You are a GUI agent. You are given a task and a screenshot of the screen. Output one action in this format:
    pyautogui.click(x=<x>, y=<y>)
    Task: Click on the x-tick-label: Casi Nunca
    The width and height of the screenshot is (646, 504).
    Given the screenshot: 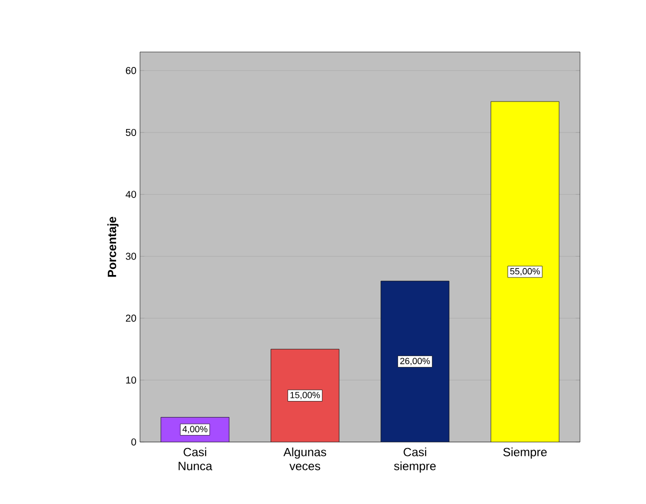 What is the action you would take?
    pyautogui.click(x=195, y=459)
    